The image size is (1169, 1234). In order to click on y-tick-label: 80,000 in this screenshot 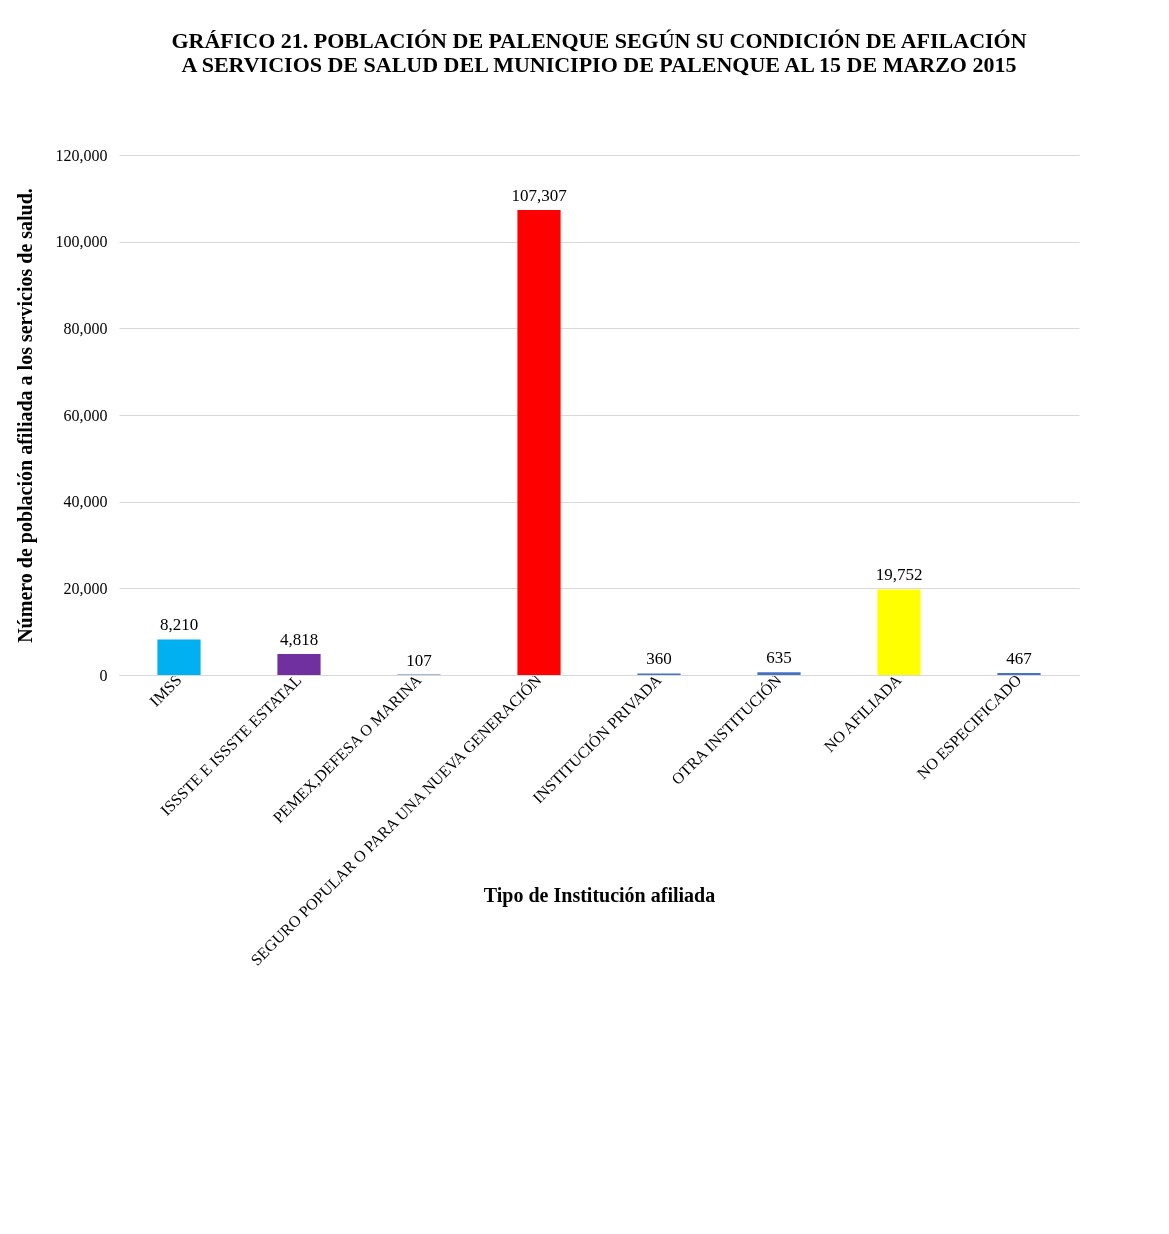, I will do `click(85, 328)`.